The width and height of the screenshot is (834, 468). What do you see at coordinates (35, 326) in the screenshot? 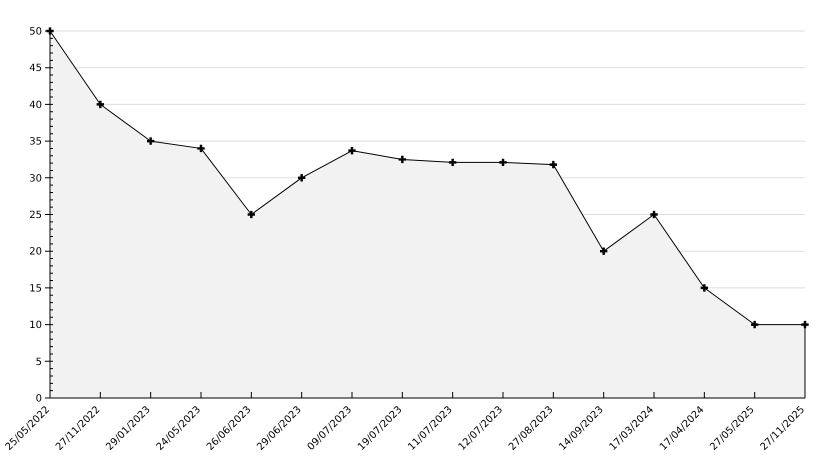
I see `y-tick-label: 10` at bounding box center [35, 326].